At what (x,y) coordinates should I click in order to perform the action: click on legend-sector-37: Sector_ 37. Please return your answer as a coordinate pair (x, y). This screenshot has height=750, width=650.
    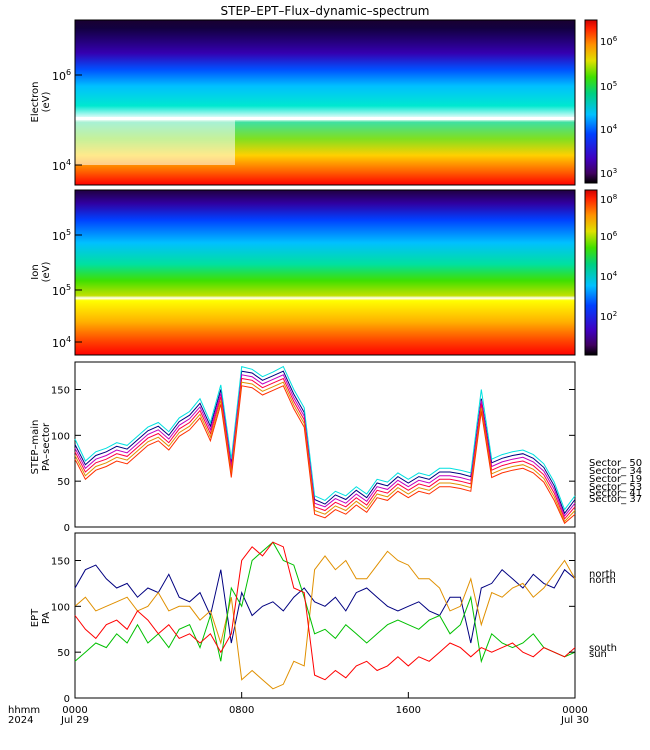
    Looking at the image, I should click on (615, 499).